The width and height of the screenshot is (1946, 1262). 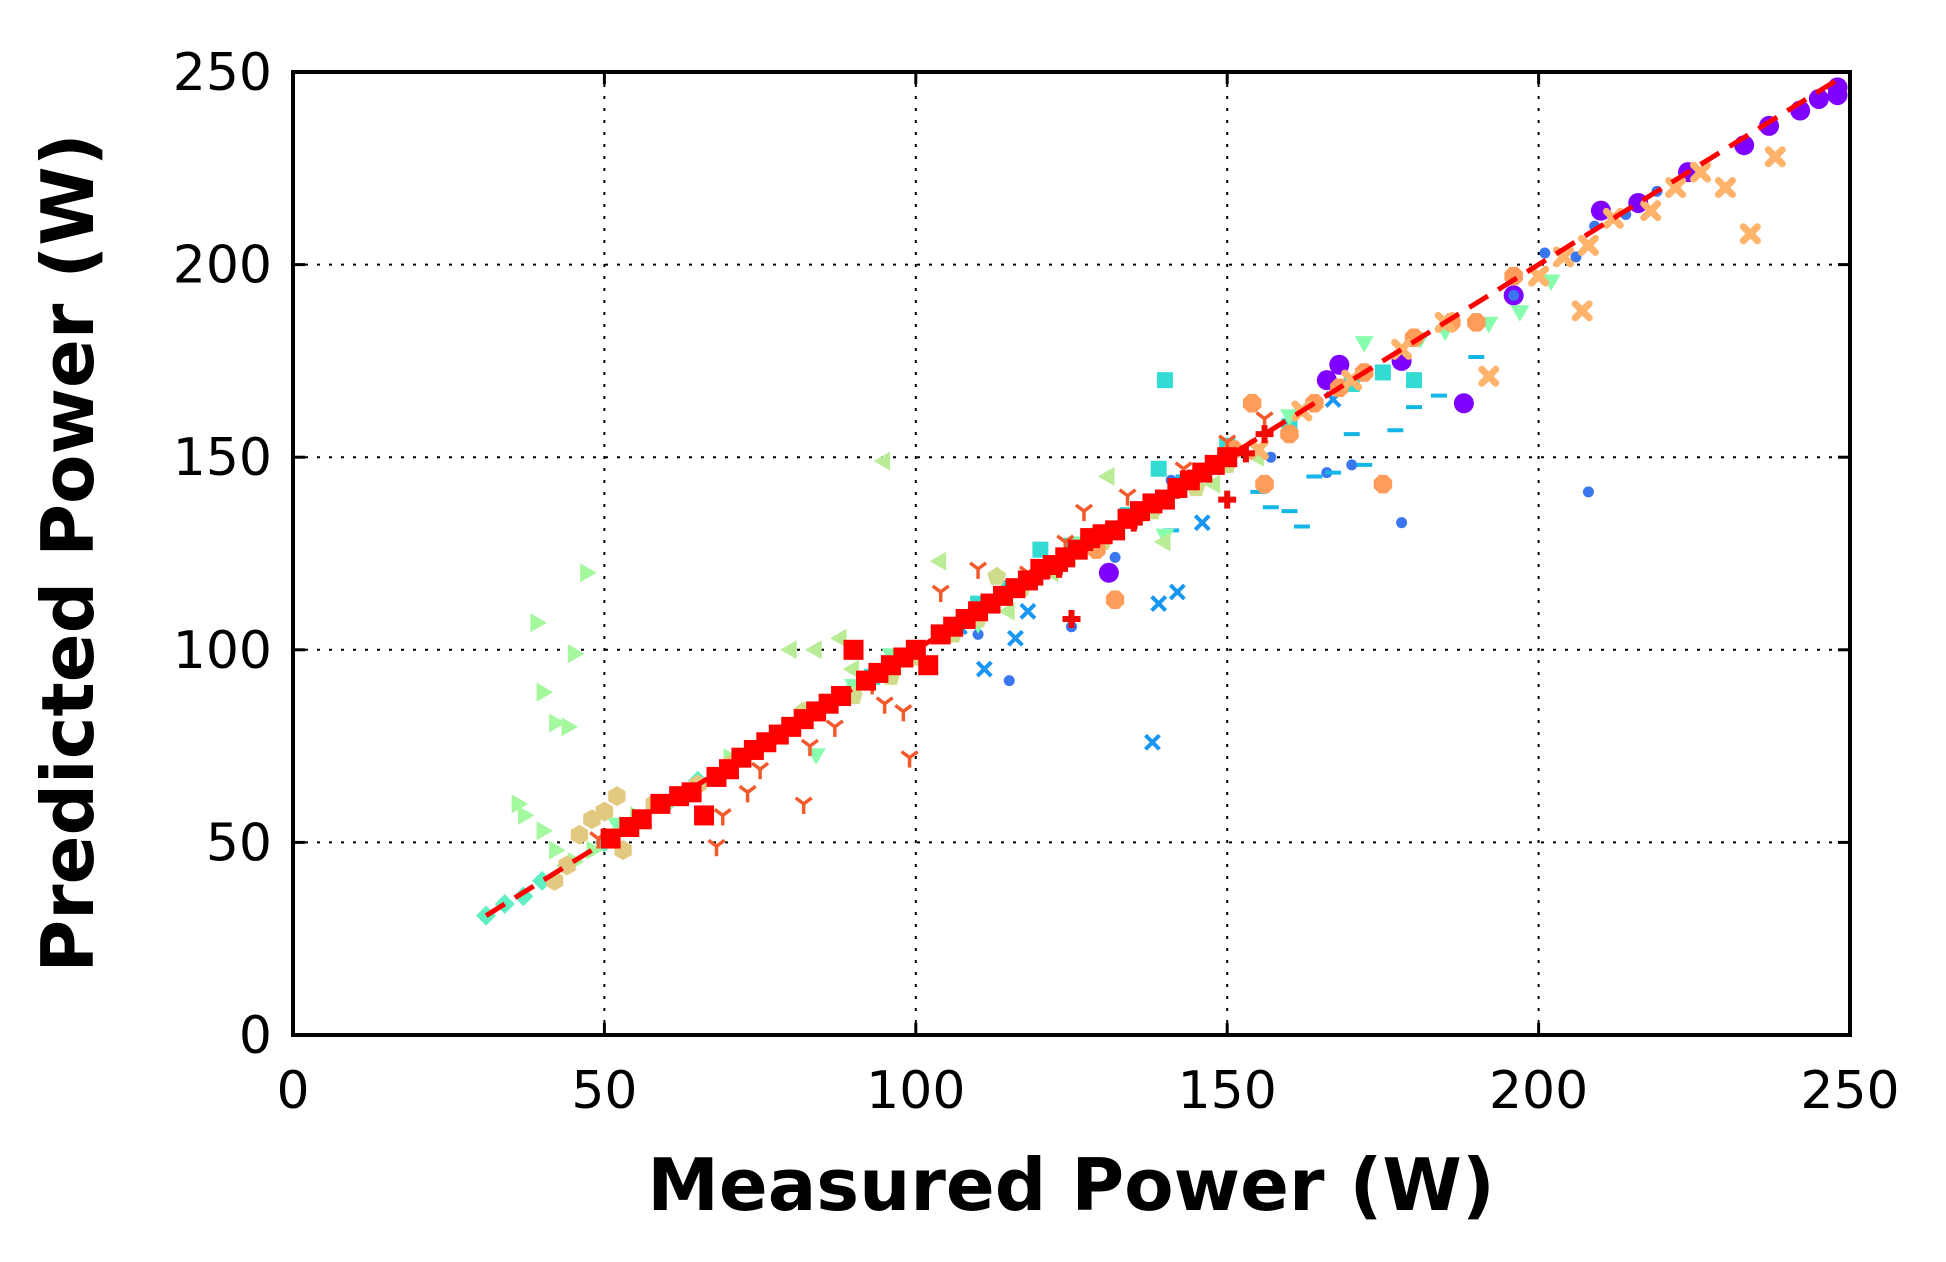 I want to click on y-tick-label: 250, so click(x=222, y=73).